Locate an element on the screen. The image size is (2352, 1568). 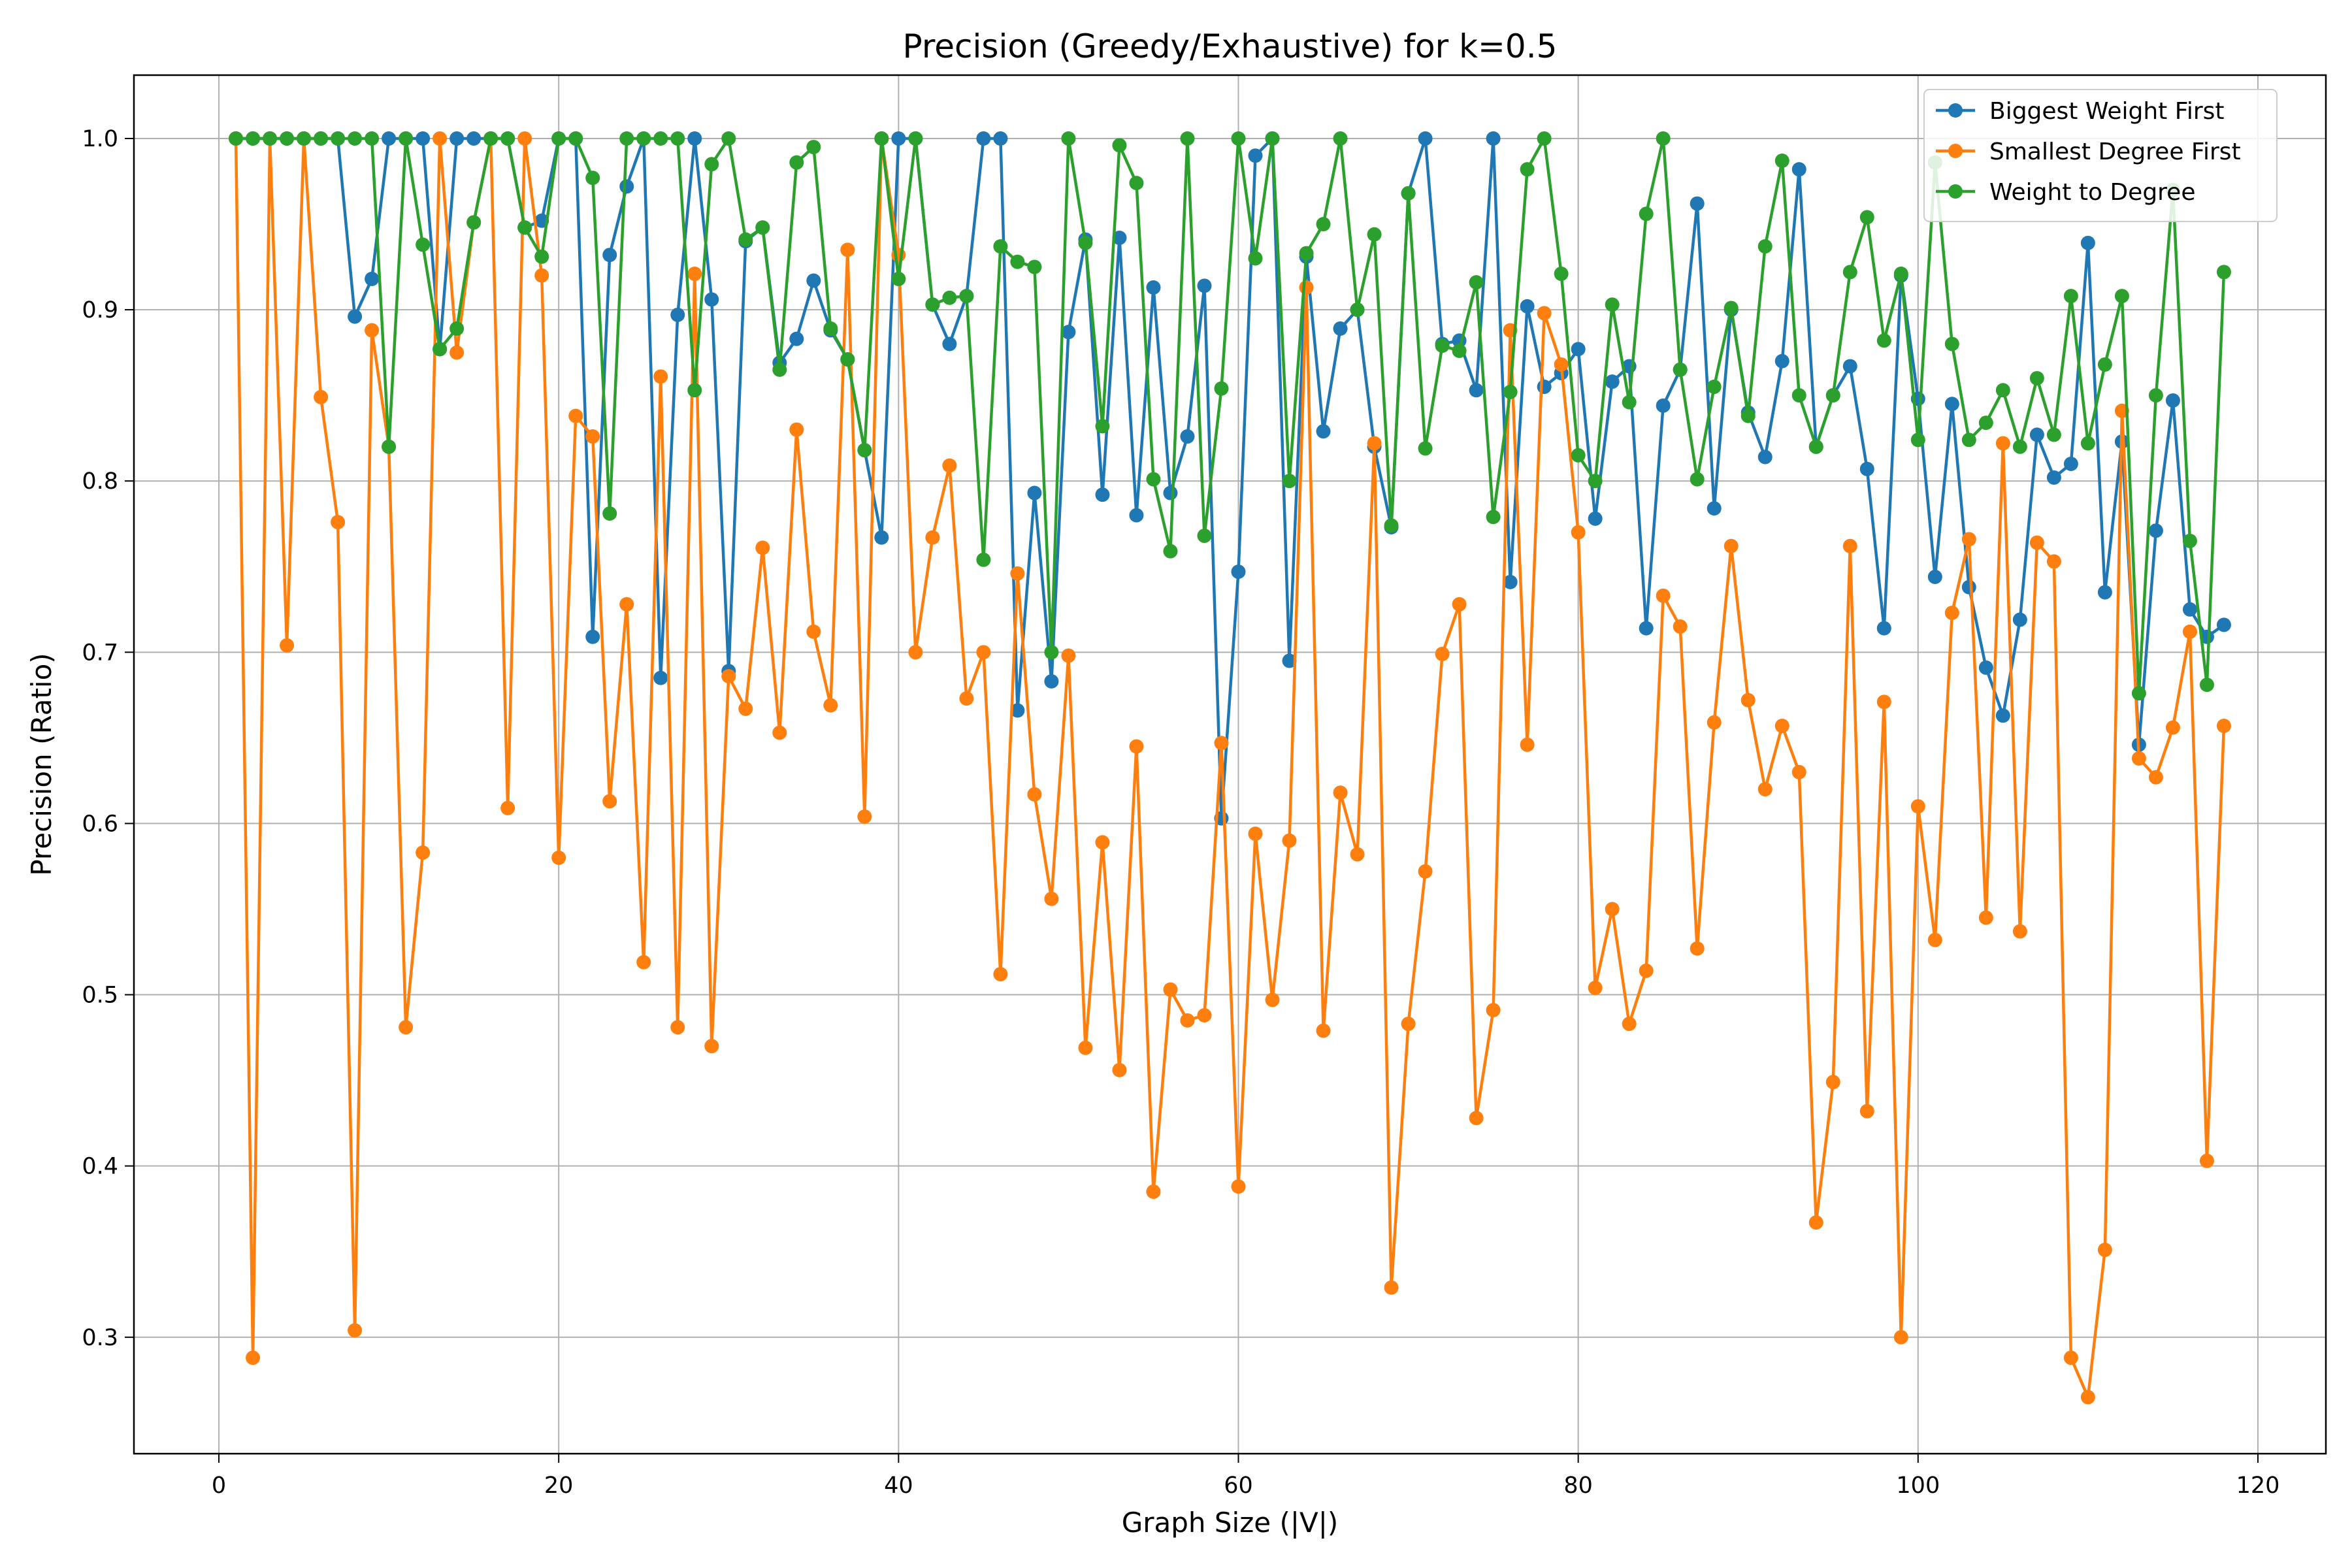
y-tick-label: 0.6 is located at coordinates (100, 824).